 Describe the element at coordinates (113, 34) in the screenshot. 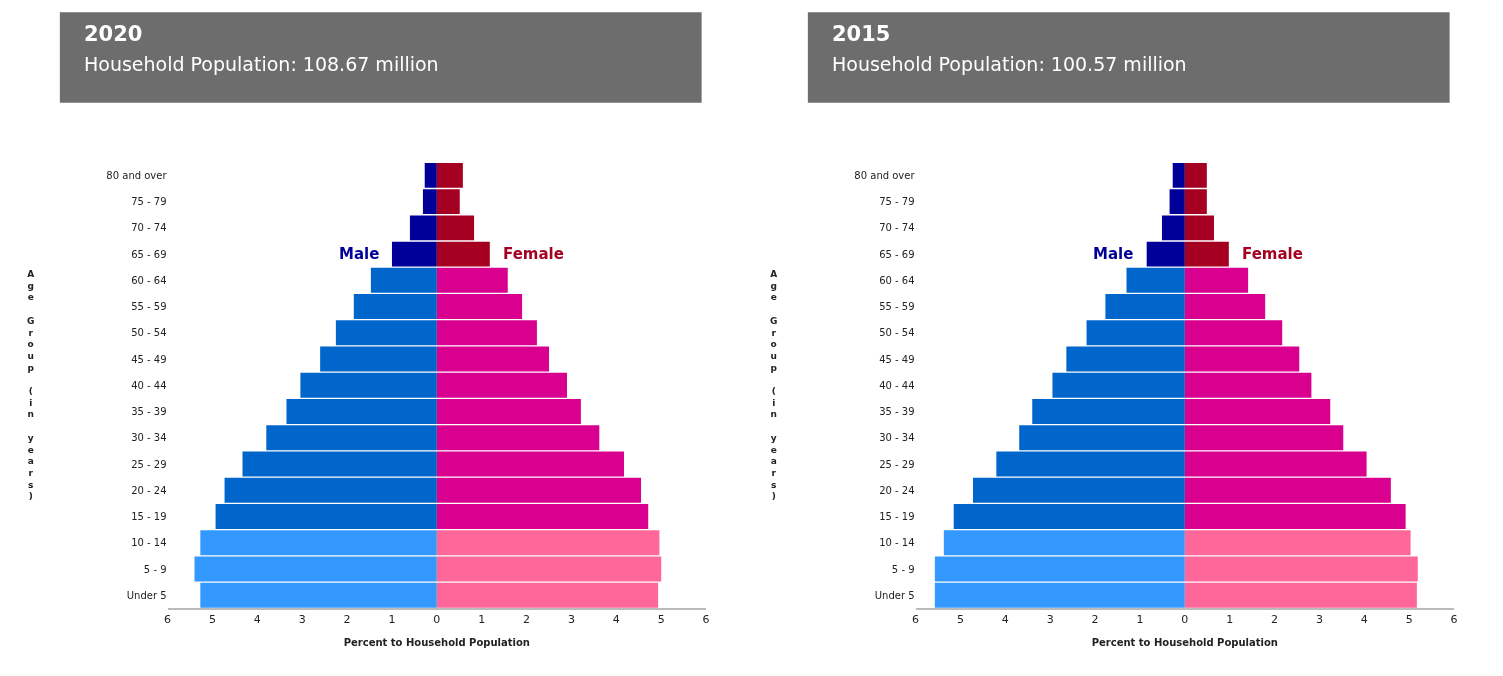

I see `chart-title: 2020` at that location.